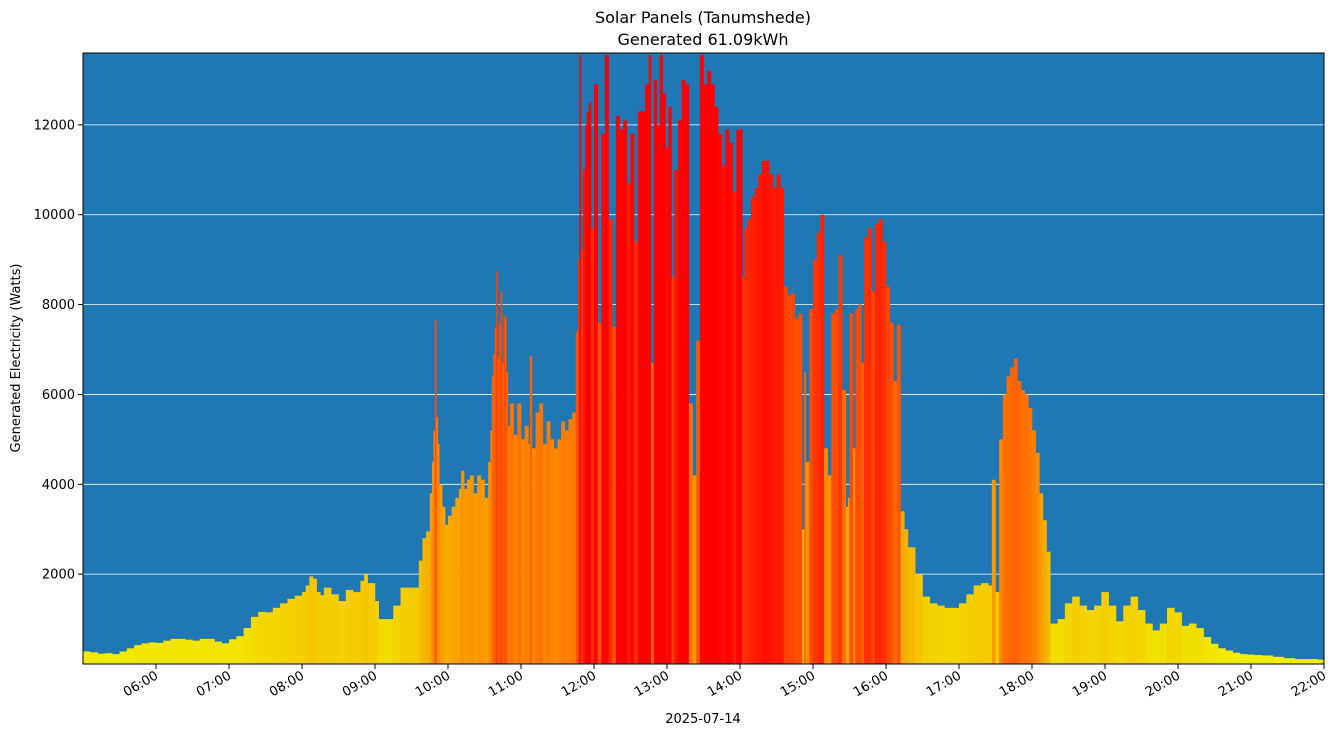  What do you see at coordinates (506, 684) in the screenshot?
I see `x-tick-label: 11:00` at bounding box center [506, 684].